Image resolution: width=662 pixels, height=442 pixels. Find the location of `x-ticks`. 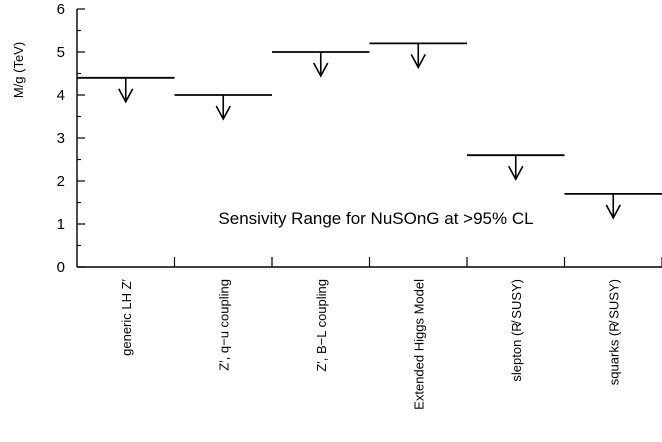

x-ticks is located at coordinates (417, 262).